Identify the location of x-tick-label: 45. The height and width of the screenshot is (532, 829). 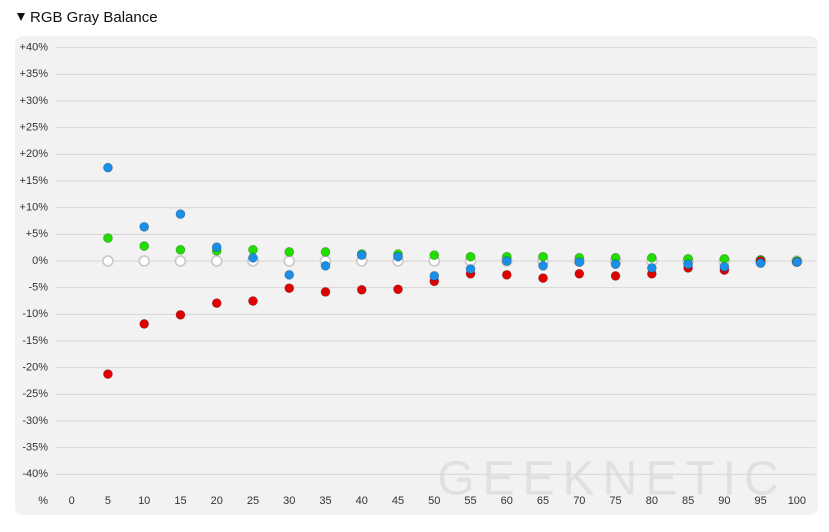
(398, 501).